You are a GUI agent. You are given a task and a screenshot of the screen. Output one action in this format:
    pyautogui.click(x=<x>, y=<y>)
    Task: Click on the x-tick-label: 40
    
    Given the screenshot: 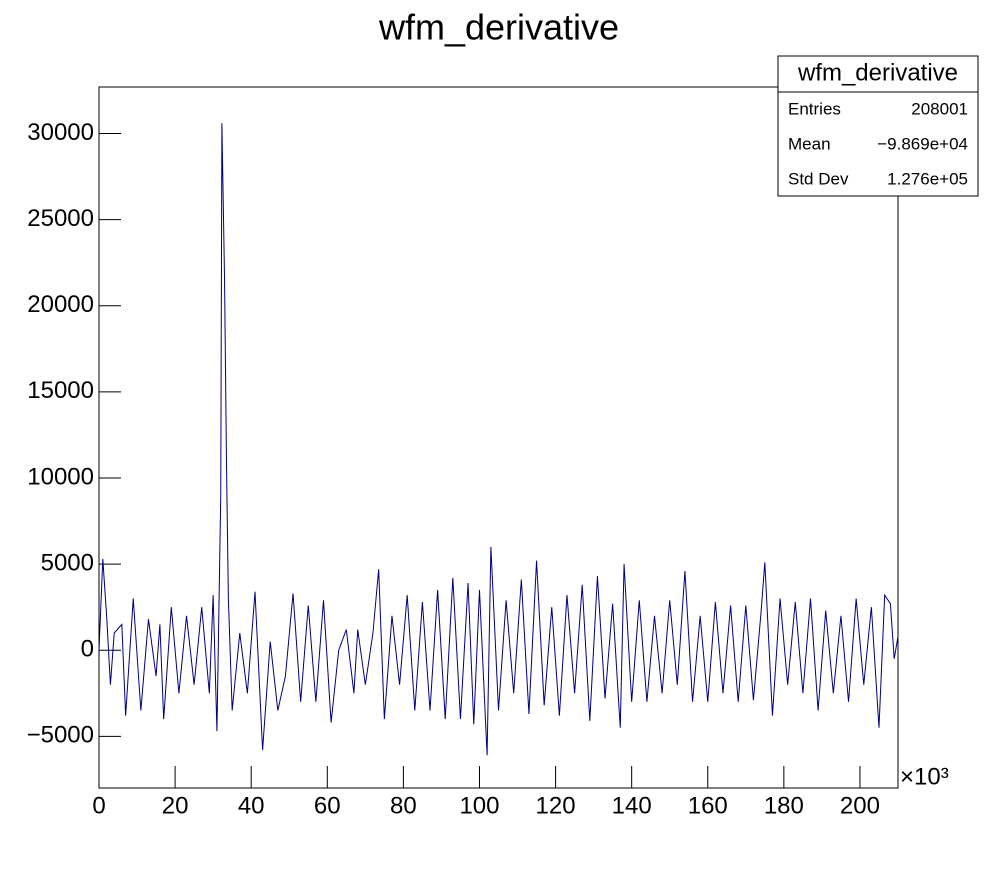 What is the action you would take?
    pyautogui.click(x=251, y=805)
    